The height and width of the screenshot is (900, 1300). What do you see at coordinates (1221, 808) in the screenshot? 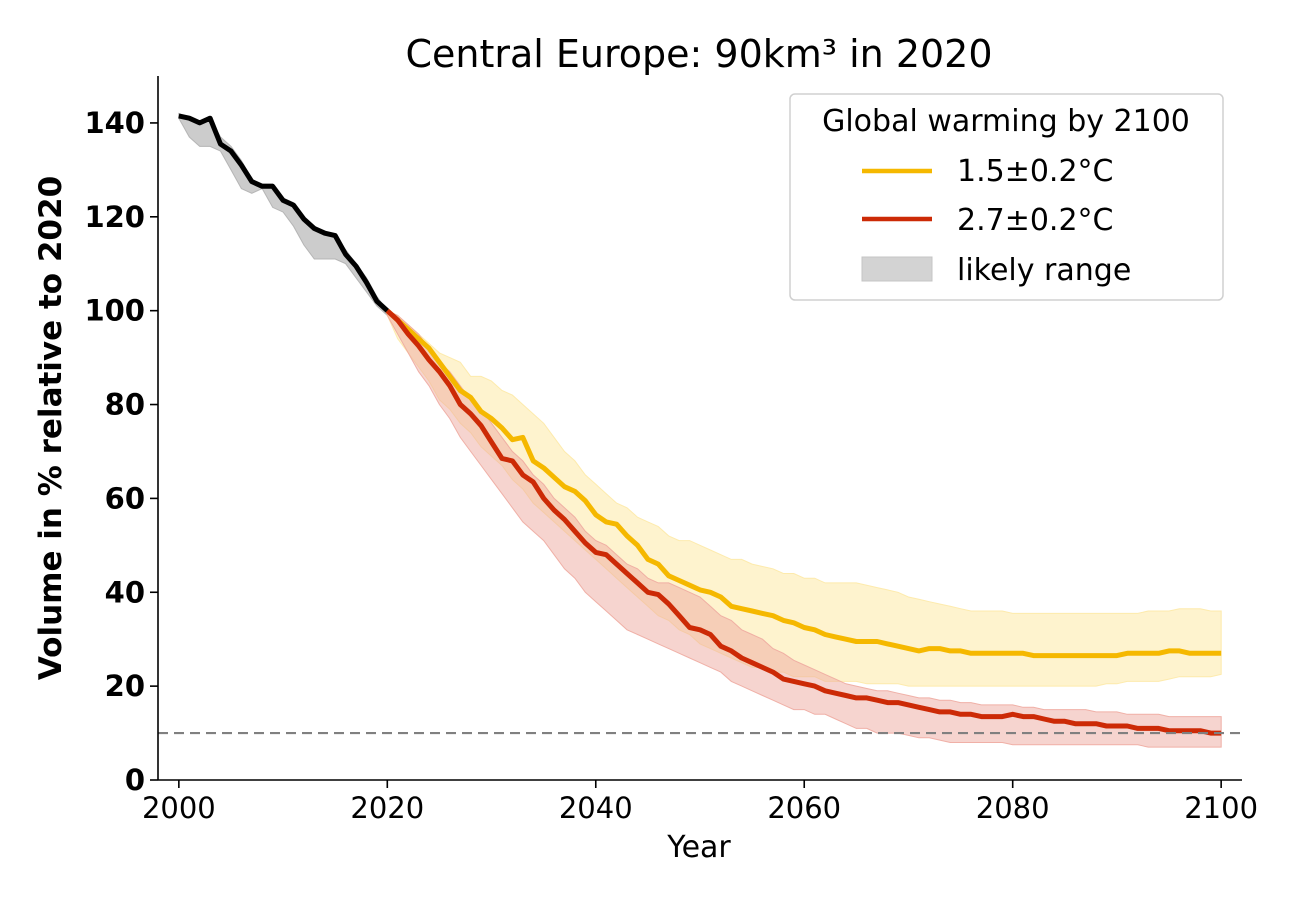
I see `x-tick-label-2100: 2100` at bounding box center [1221, 808].